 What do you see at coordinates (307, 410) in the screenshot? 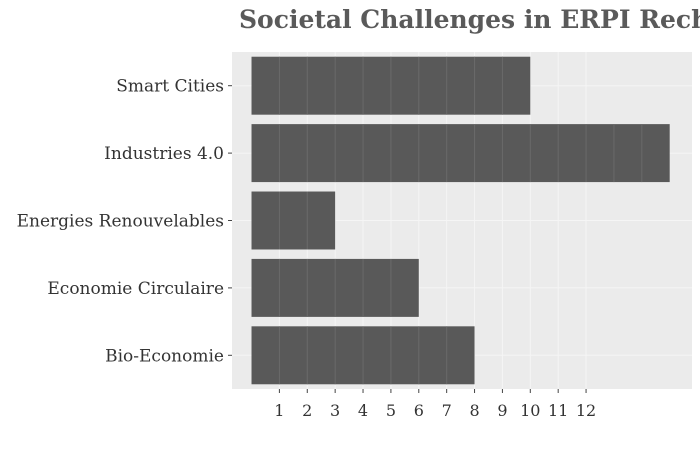
I see `x-tick-label: 2` at bounding box center [307, 410].